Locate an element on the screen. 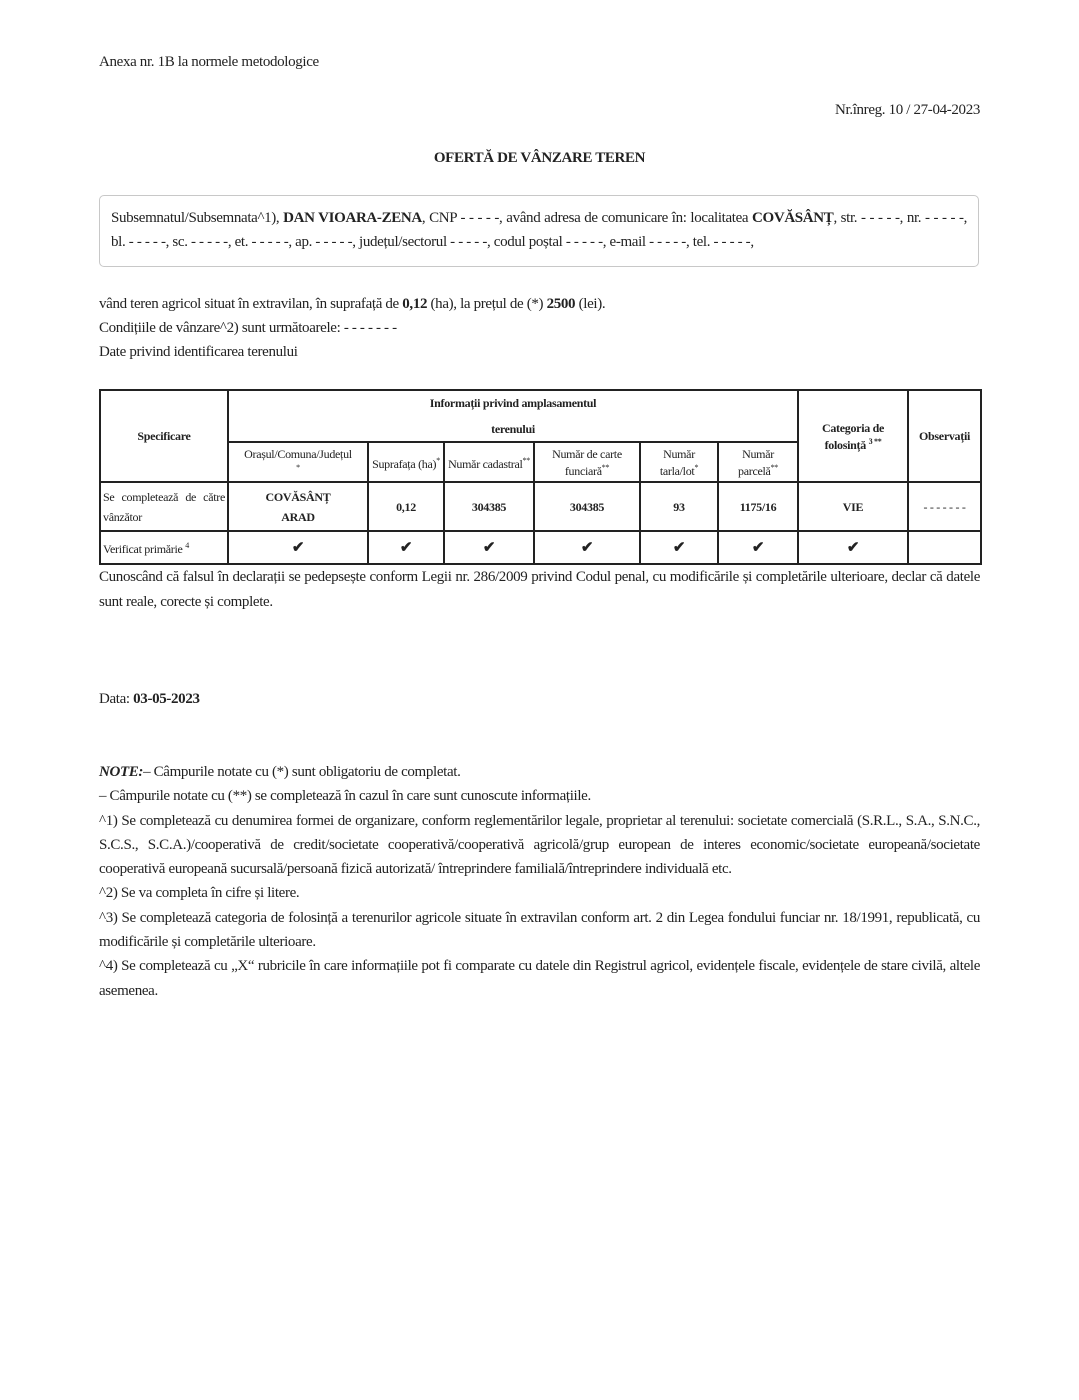 The height and width of the screenshot is (1400, 1079). cell-category: VIE is located at coordinates (853, 506).